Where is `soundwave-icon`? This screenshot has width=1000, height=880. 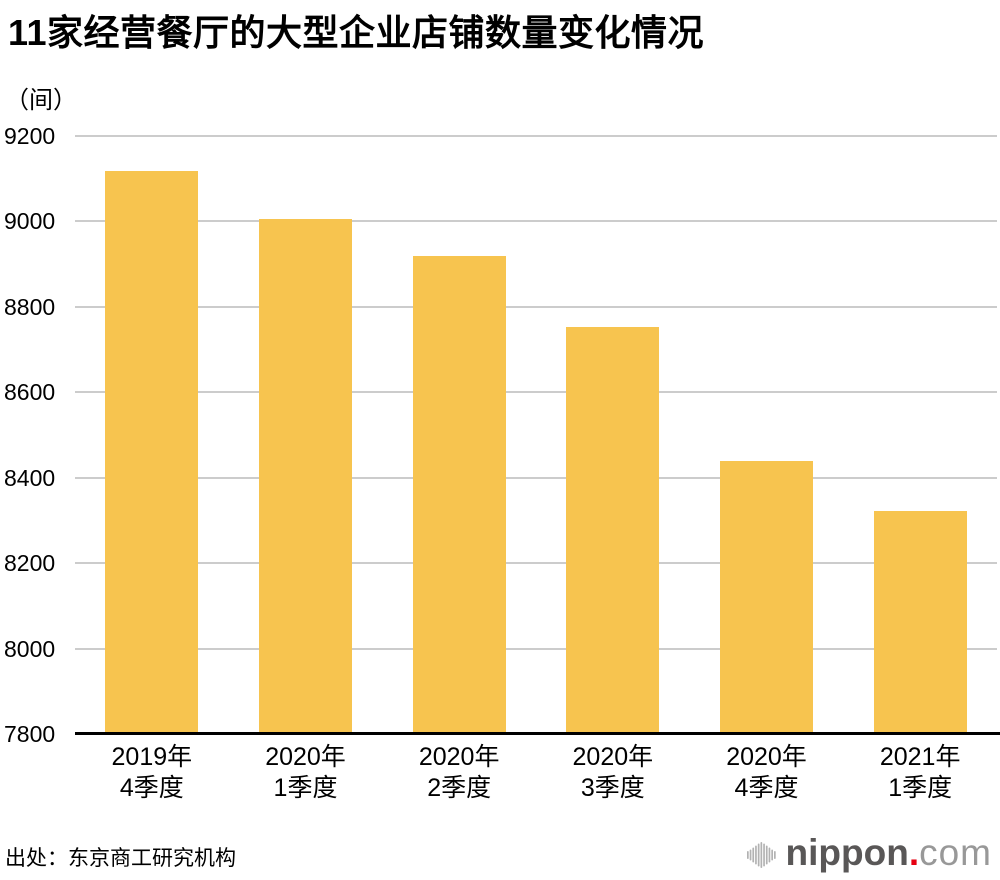
soundwave-icon is located at coordinates (761, 855).